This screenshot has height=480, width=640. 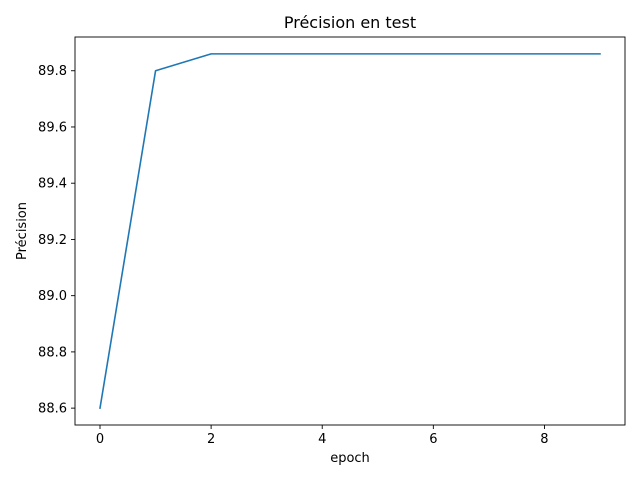 What do you see at coordinates (322, 439) in the screenshot?
I see `x-tick-label: 4` at bounding box center [322, 439].